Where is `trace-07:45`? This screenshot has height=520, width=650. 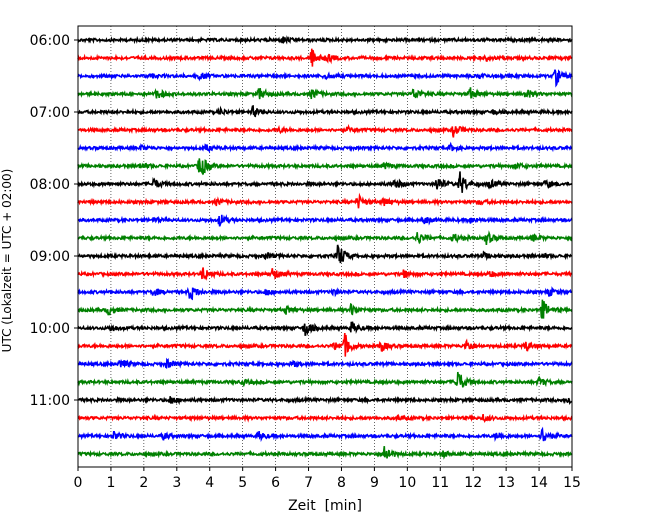 trace-07:45 is located at coordinates (325, 167).